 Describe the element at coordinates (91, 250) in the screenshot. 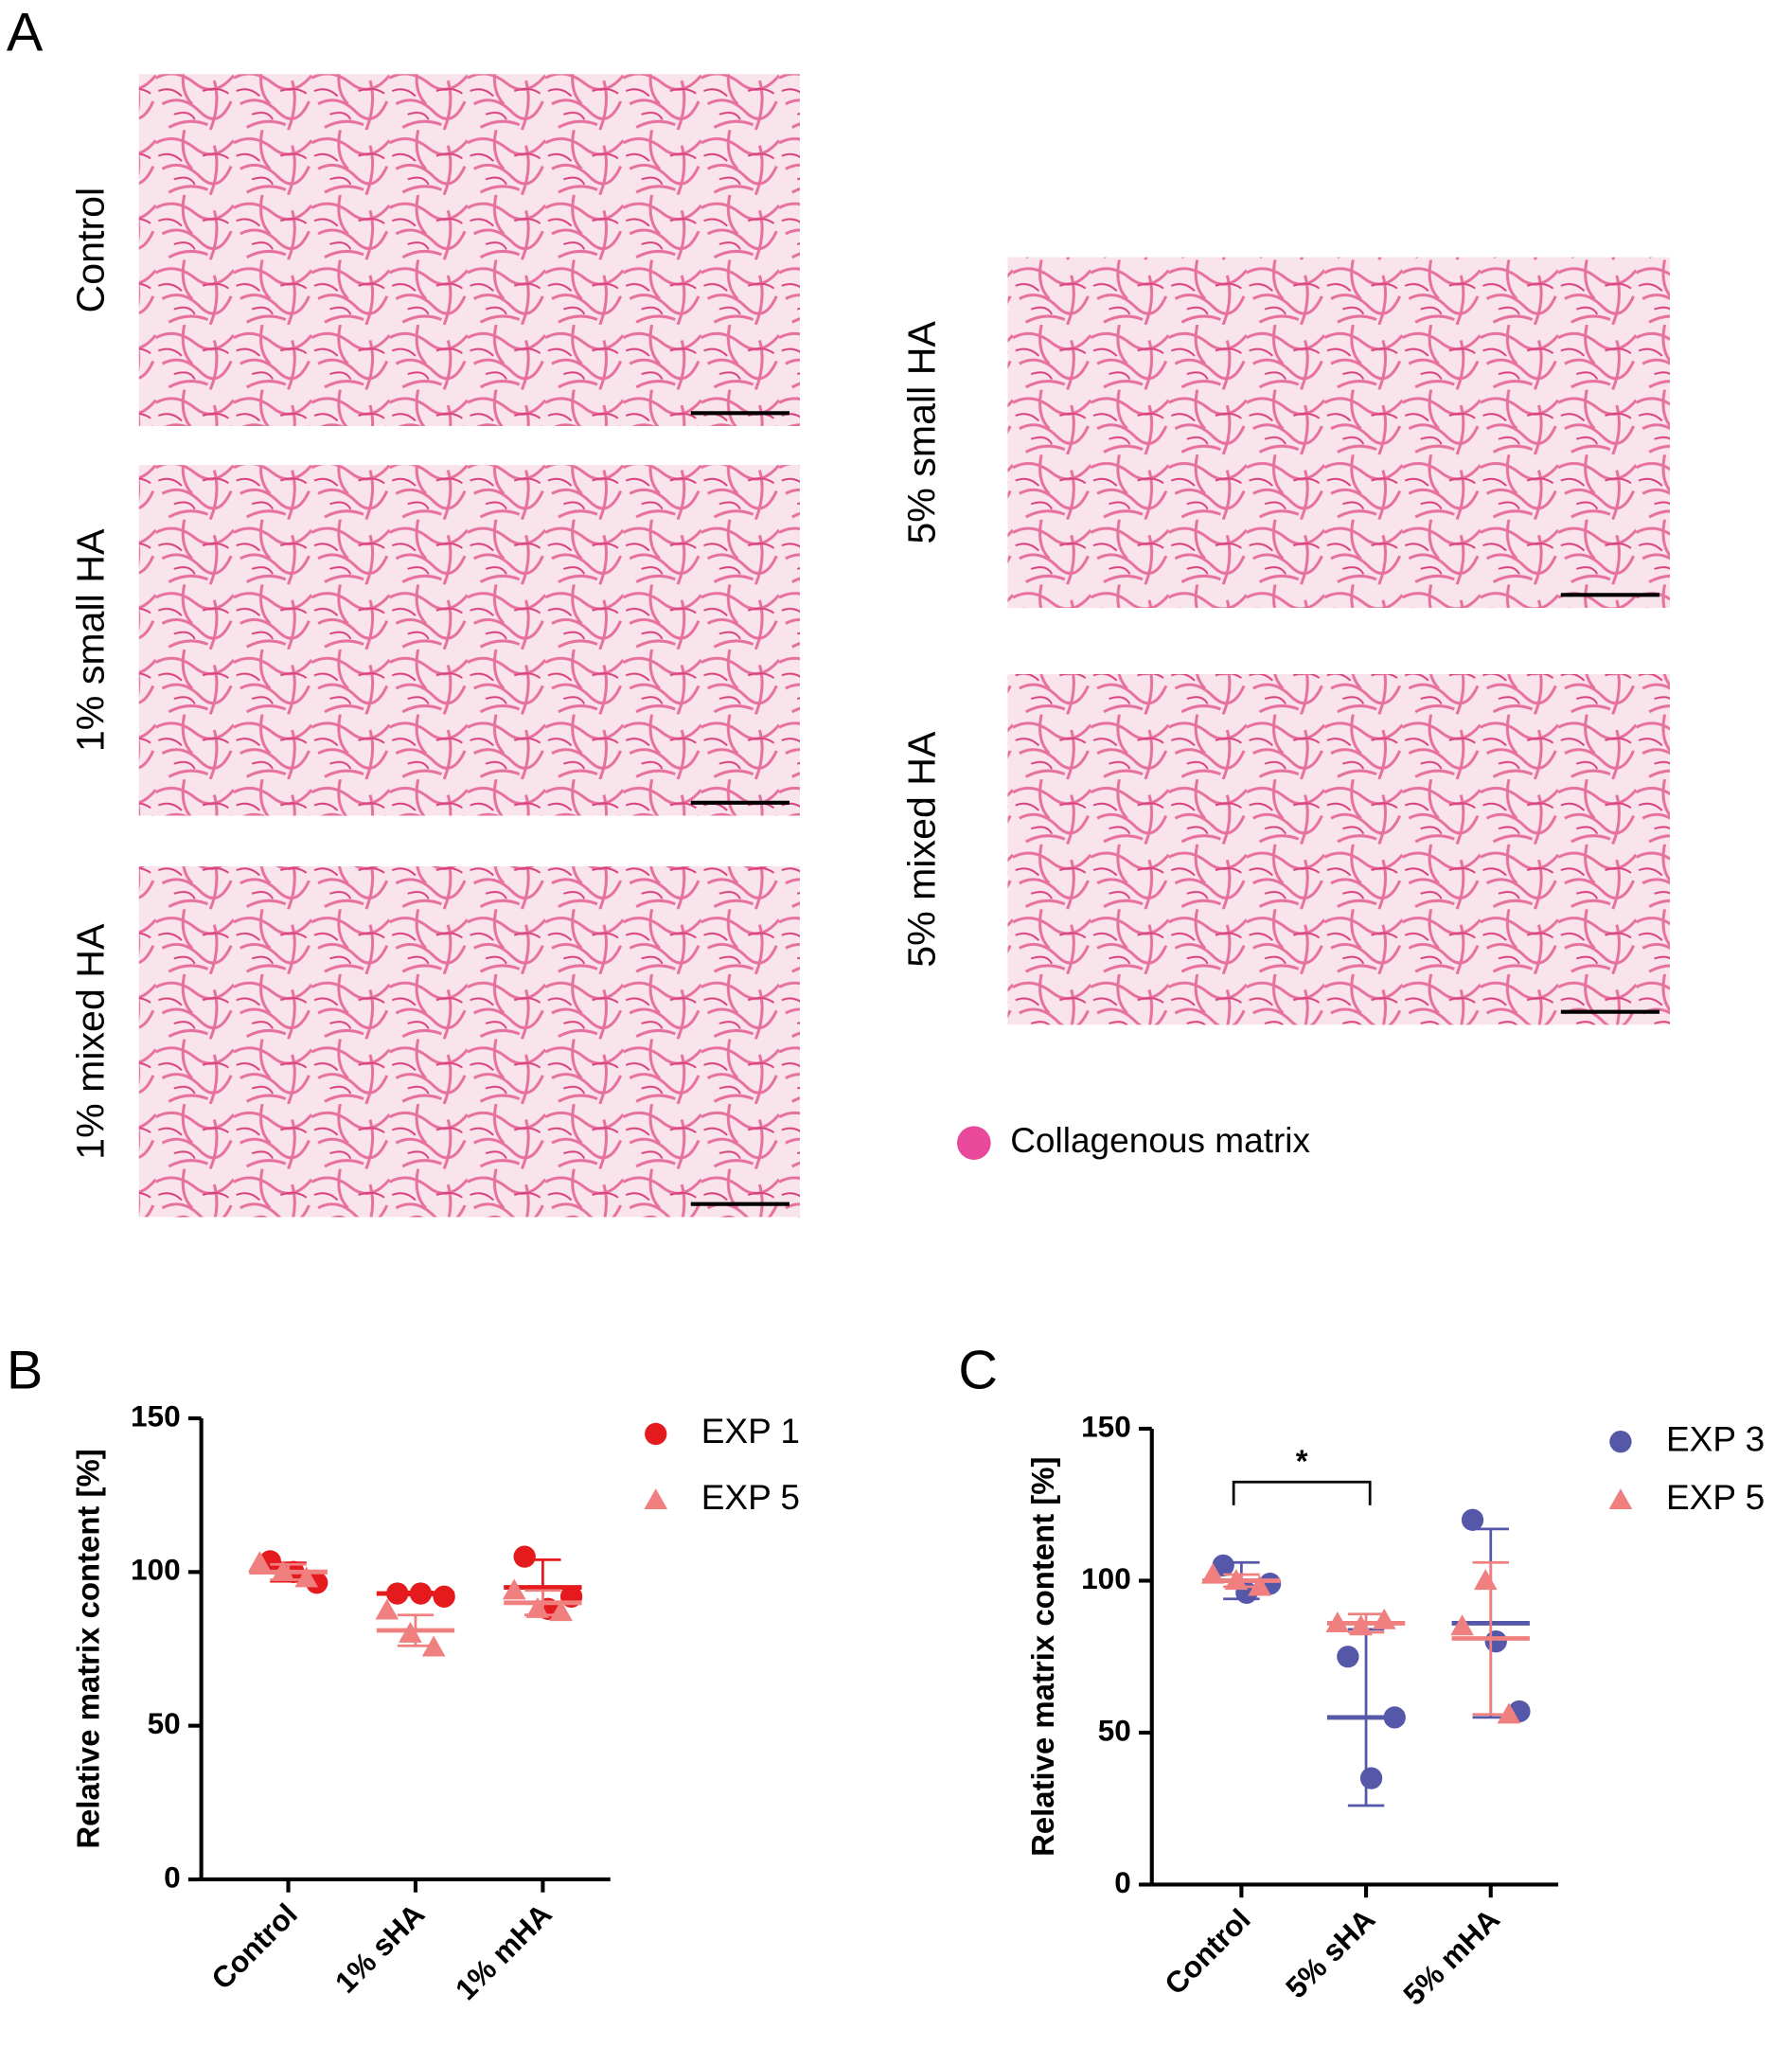

I see `image-label: Control` at that location.